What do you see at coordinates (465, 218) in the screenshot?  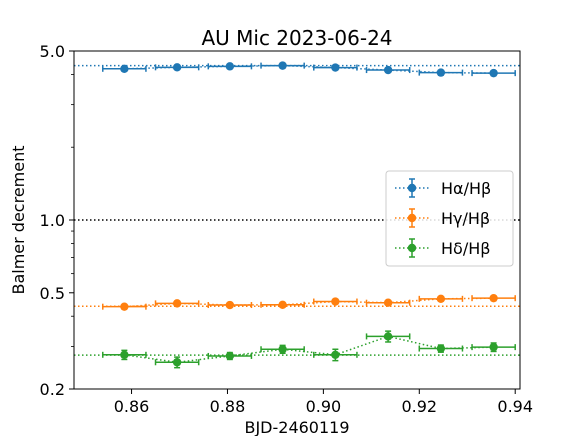 I see `legend-label: Hγ/Hβ` at bounding box center [465, 218].